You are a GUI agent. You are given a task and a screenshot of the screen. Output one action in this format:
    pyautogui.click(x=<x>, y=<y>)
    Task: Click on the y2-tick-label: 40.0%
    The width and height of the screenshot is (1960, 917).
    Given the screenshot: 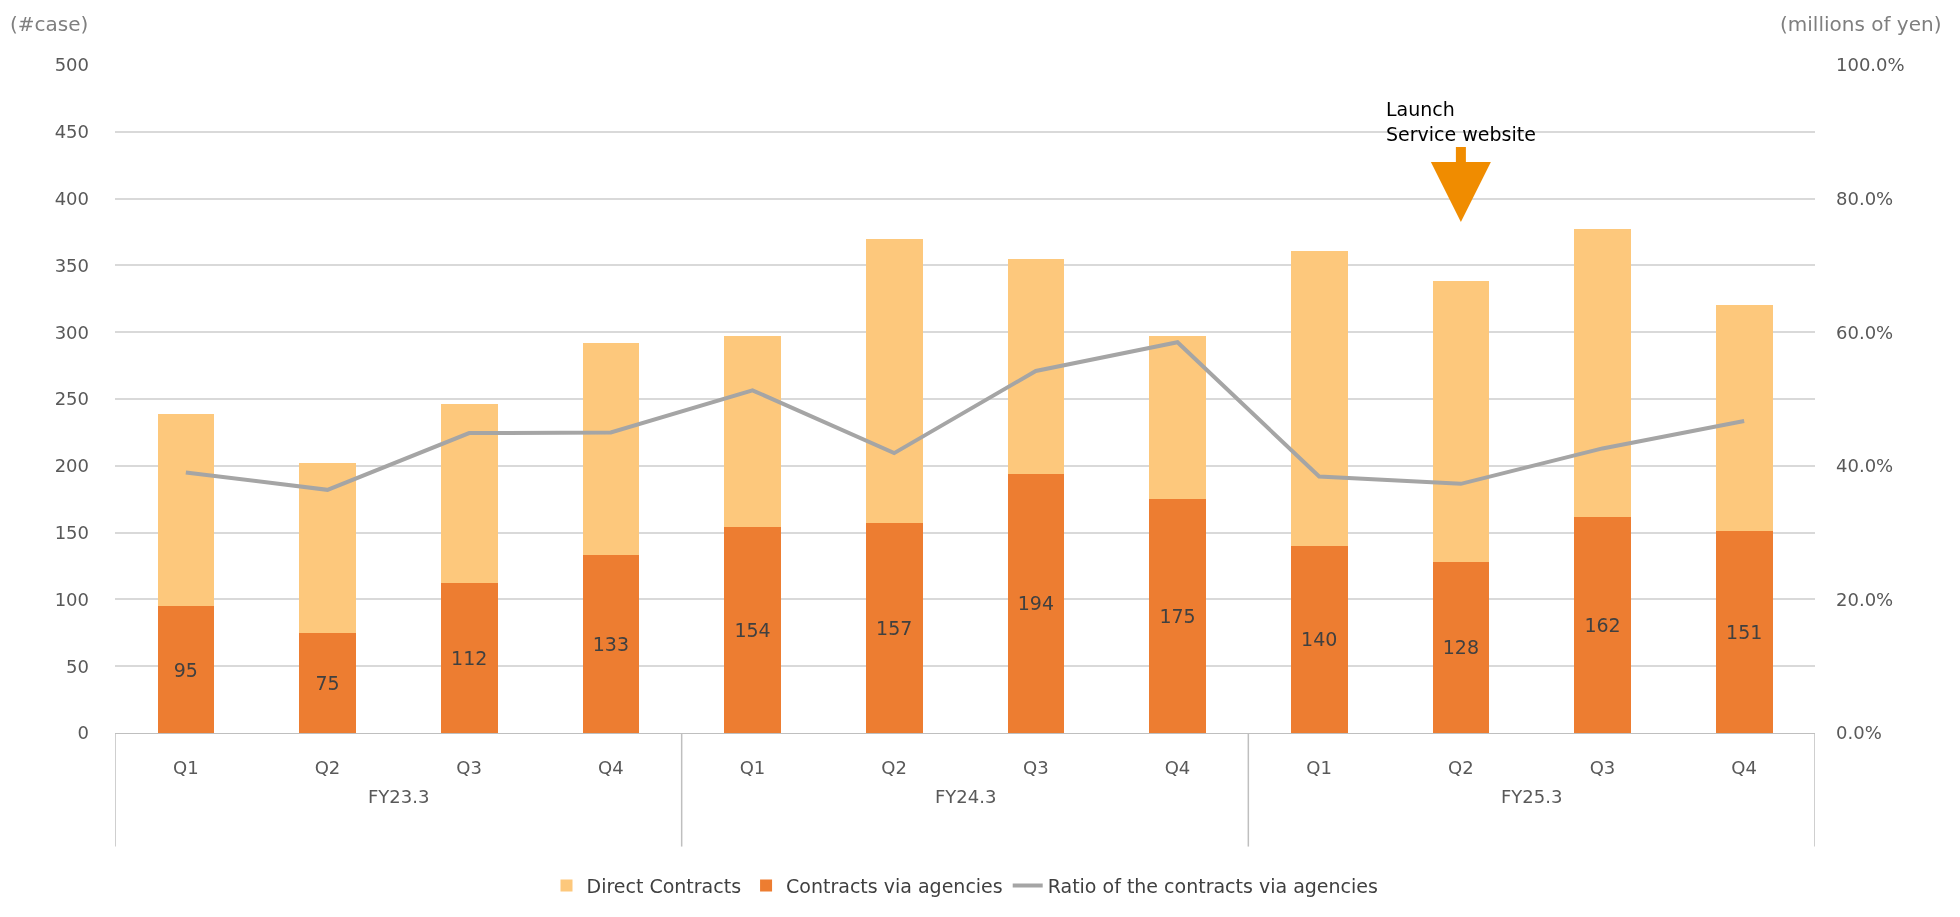 What is the action you would take?
    pyautogui.click(x=1865, y=466)
    